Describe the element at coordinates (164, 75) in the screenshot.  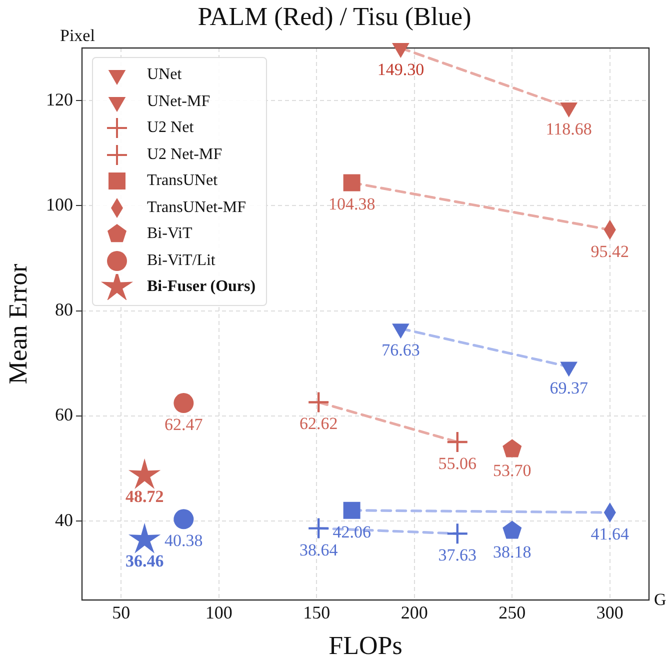
I see `legend-label: UNet` at that location.